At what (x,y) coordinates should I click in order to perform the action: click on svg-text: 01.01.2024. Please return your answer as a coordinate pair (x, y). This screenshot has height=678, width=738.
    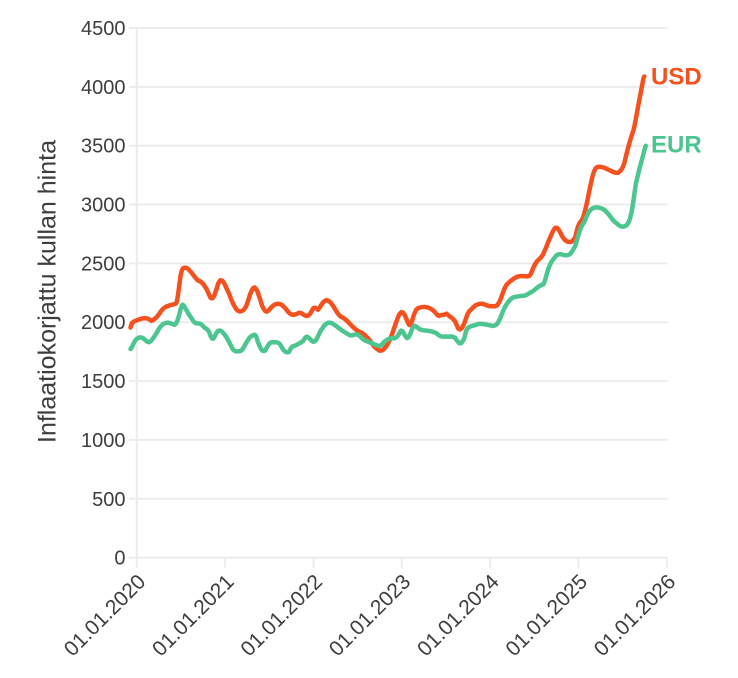
    Looking at the image, I should click on (458, 615).